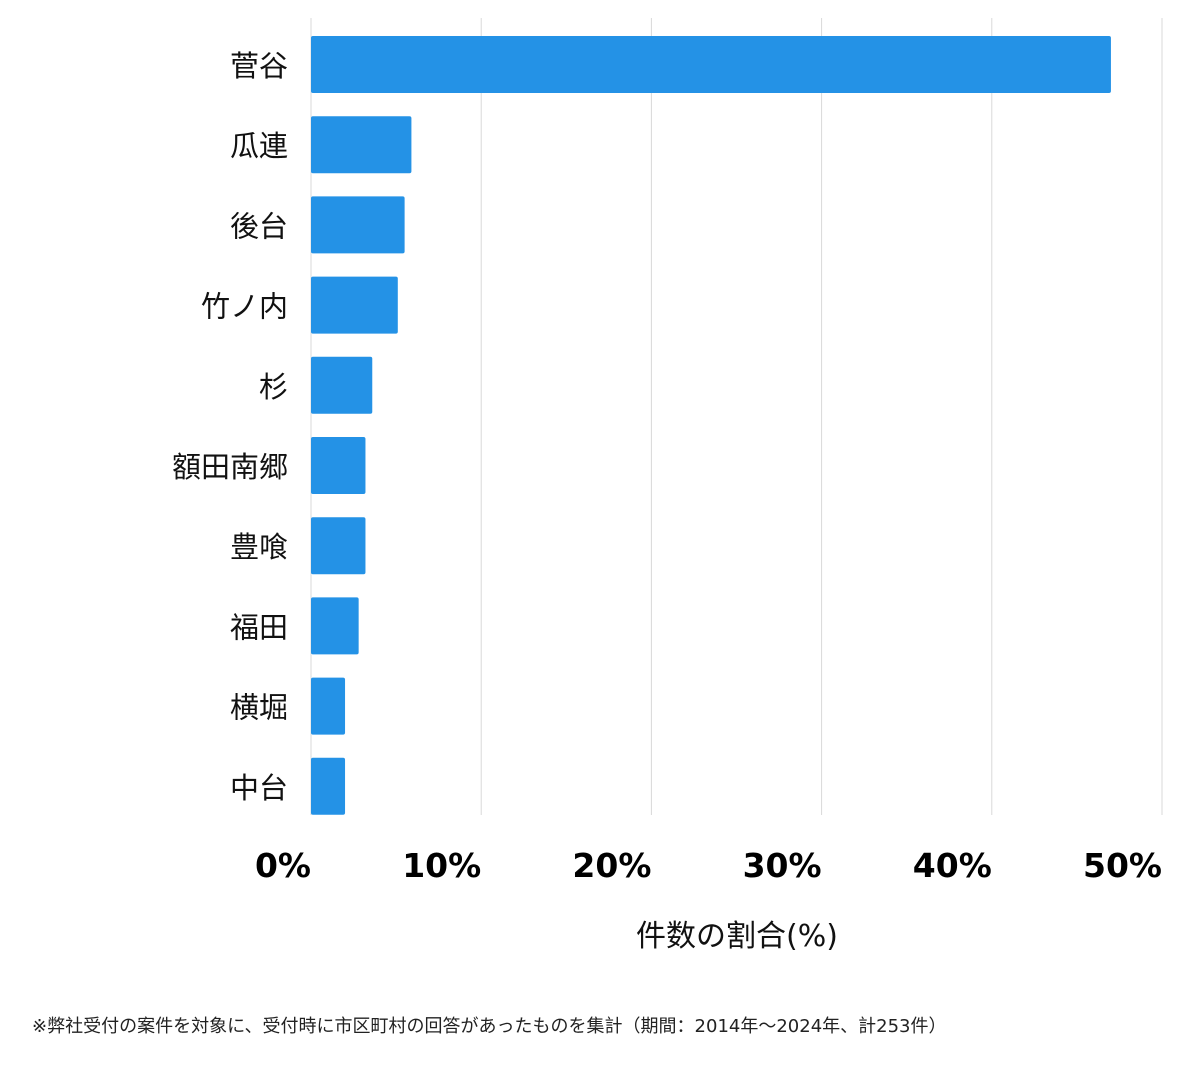 This screenshot has height=1069, width=1200. I want to click on x-tick-label: 40%, so click(952, 865).